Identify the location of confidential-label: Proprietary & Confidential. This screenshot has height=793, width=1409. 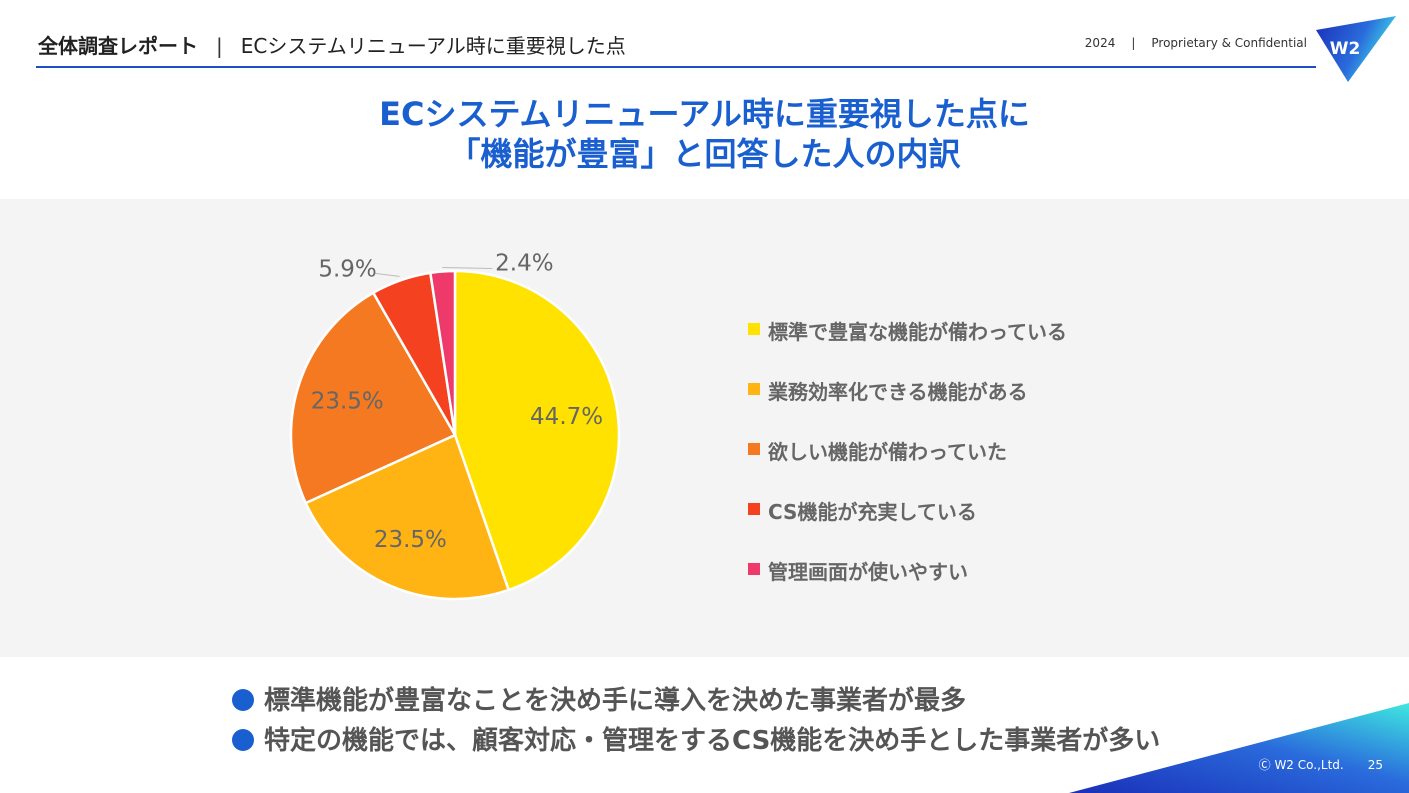
(1229, 43).